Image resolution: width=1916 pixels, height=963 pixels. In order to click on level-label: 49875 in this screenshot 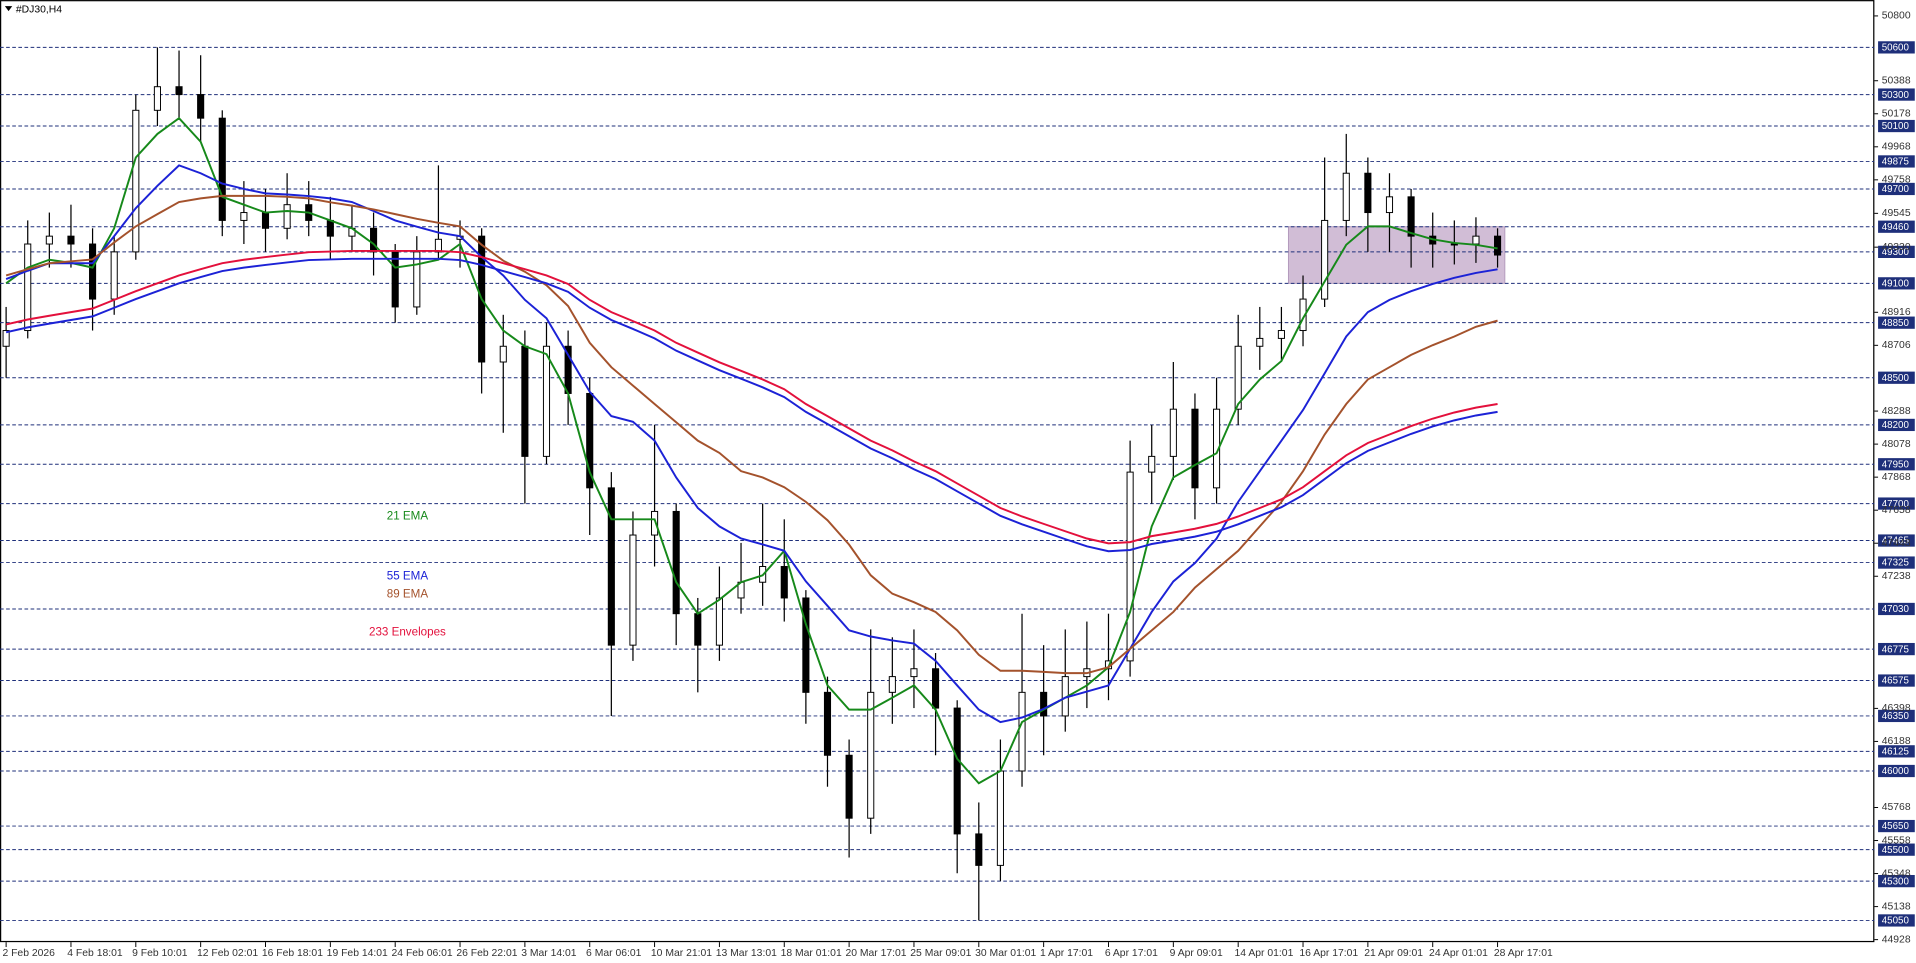, I will do `click(1896, 162)`.